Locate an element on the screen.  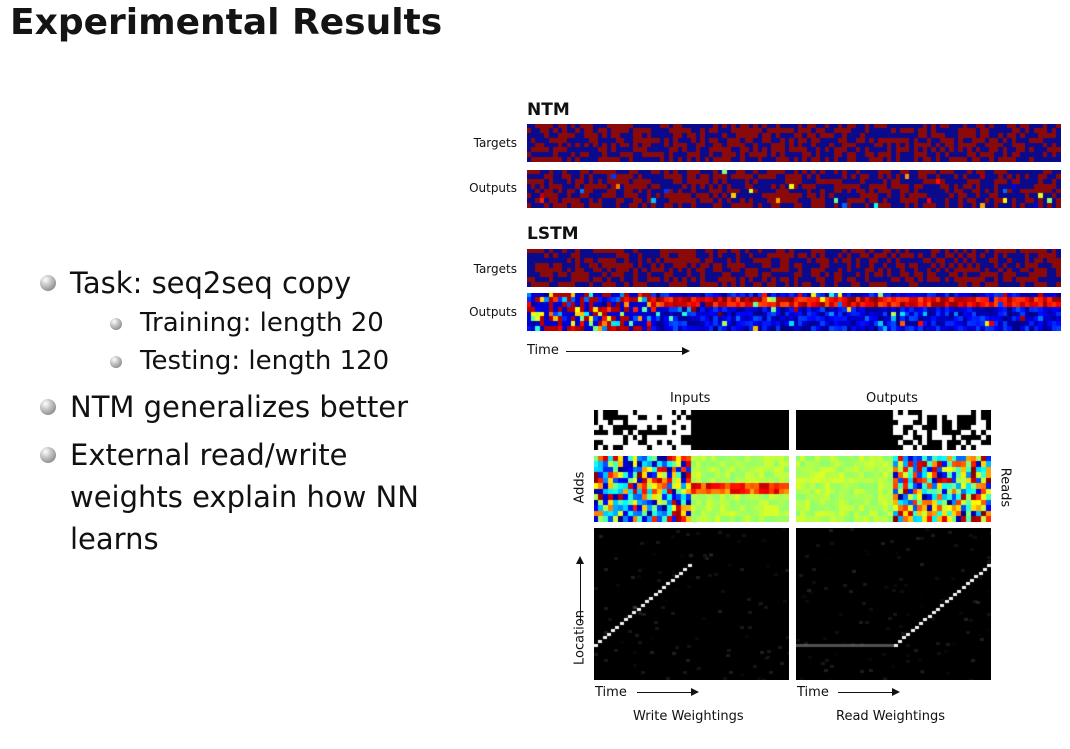
sub-bullet-text: Testing: length 120 is located at coordinates (265, 361).